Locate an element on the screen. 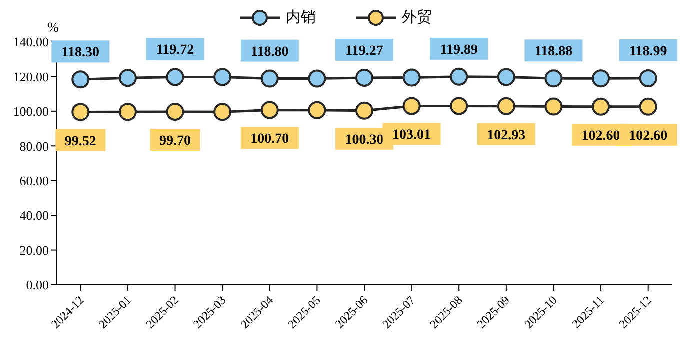  y-tick-label: 100.00 is located at coordinates (31, 112).